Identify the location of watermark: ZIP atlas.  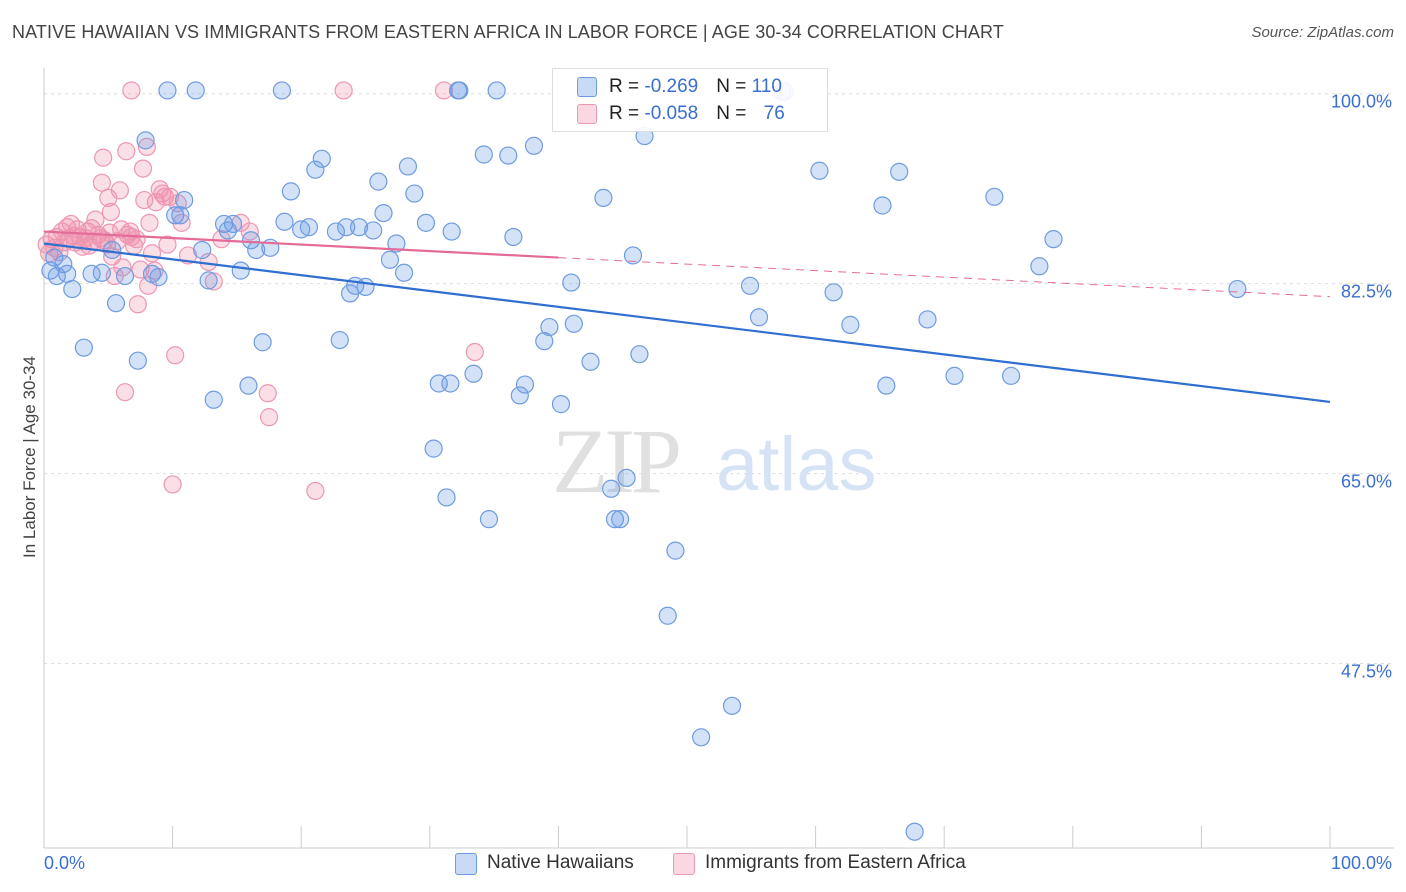
(714, 461).